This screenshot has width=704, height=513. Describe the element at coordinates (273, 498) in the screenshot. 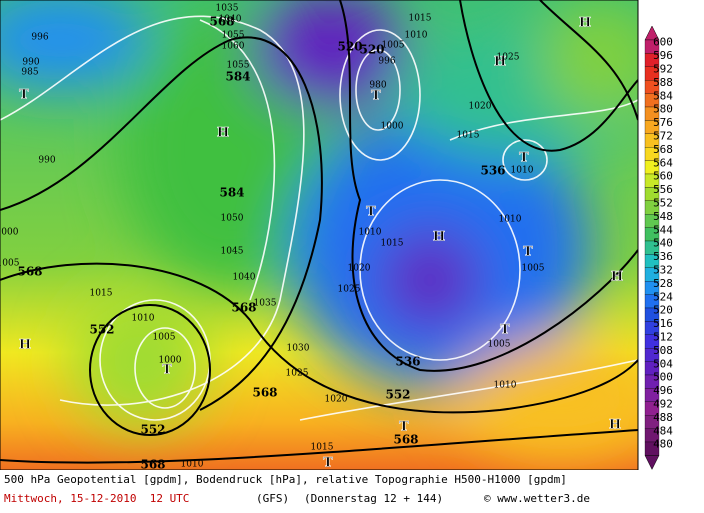

I see `footer-model: (GFS)` at that location.